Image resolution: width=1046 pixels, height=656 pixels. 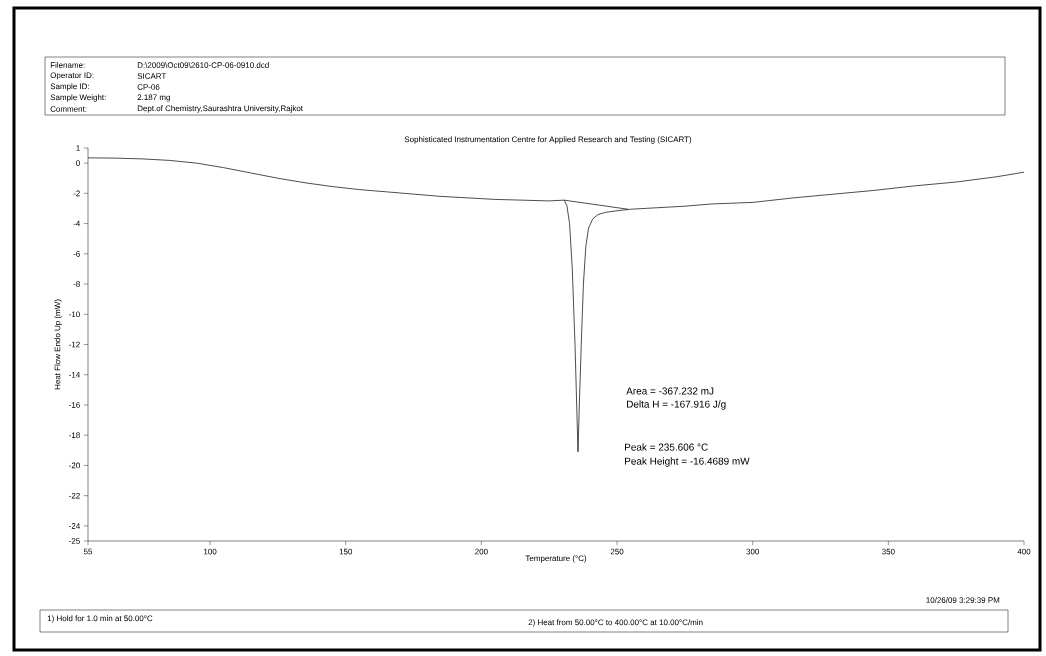 I want to click on annotation: Peak Height = -16.4689 mW, so click(x=687, y=462).